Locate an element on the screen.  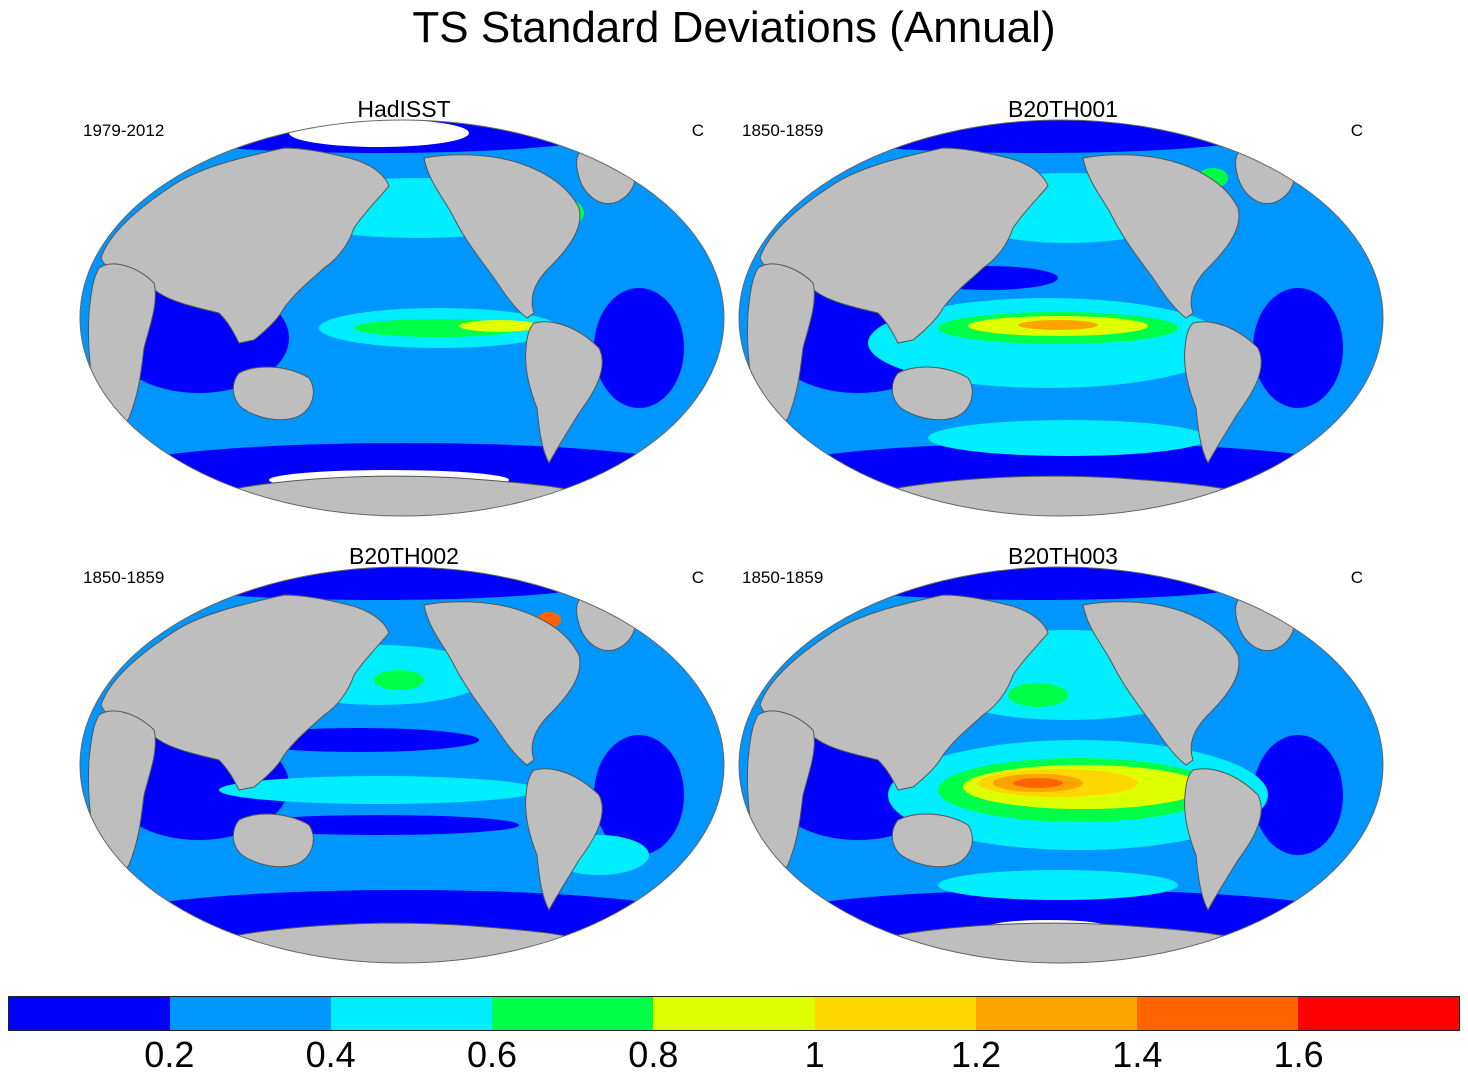
colorbar-tick-label: 0.2 is located at coordinates (169, 1054).